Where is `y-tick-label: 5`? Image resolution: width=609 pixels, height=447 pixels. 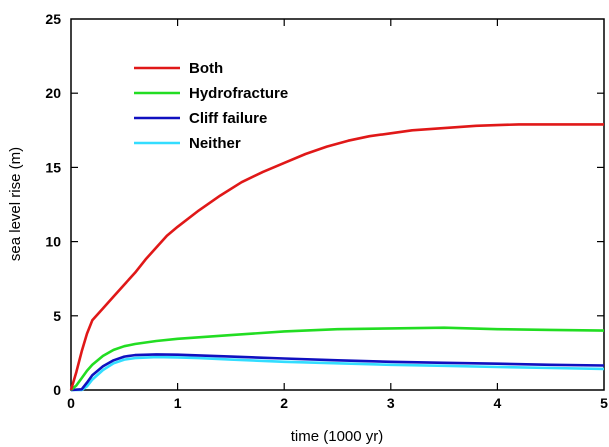
y-tick-label: 5 is located at coordinates (57, 316).